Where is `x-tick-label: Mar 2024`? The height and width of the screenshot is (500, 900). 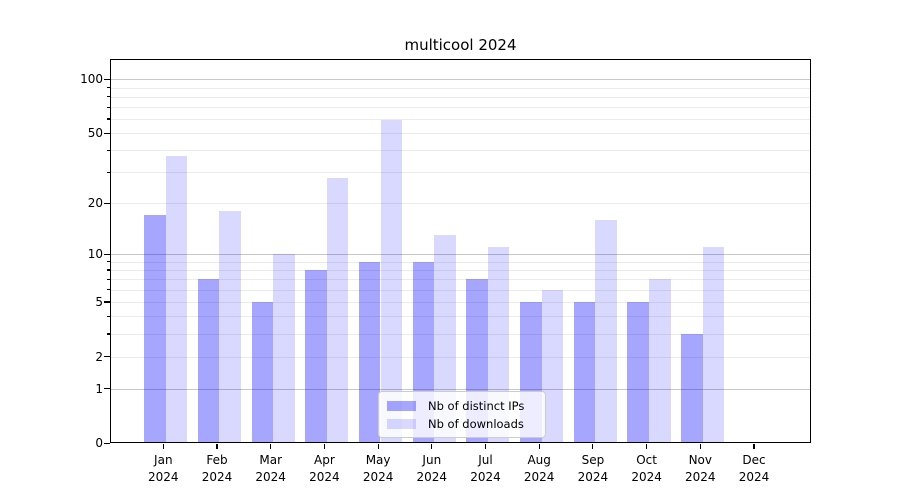
x-tick-label: Mar 2024 is located at coordinates (271, 468).